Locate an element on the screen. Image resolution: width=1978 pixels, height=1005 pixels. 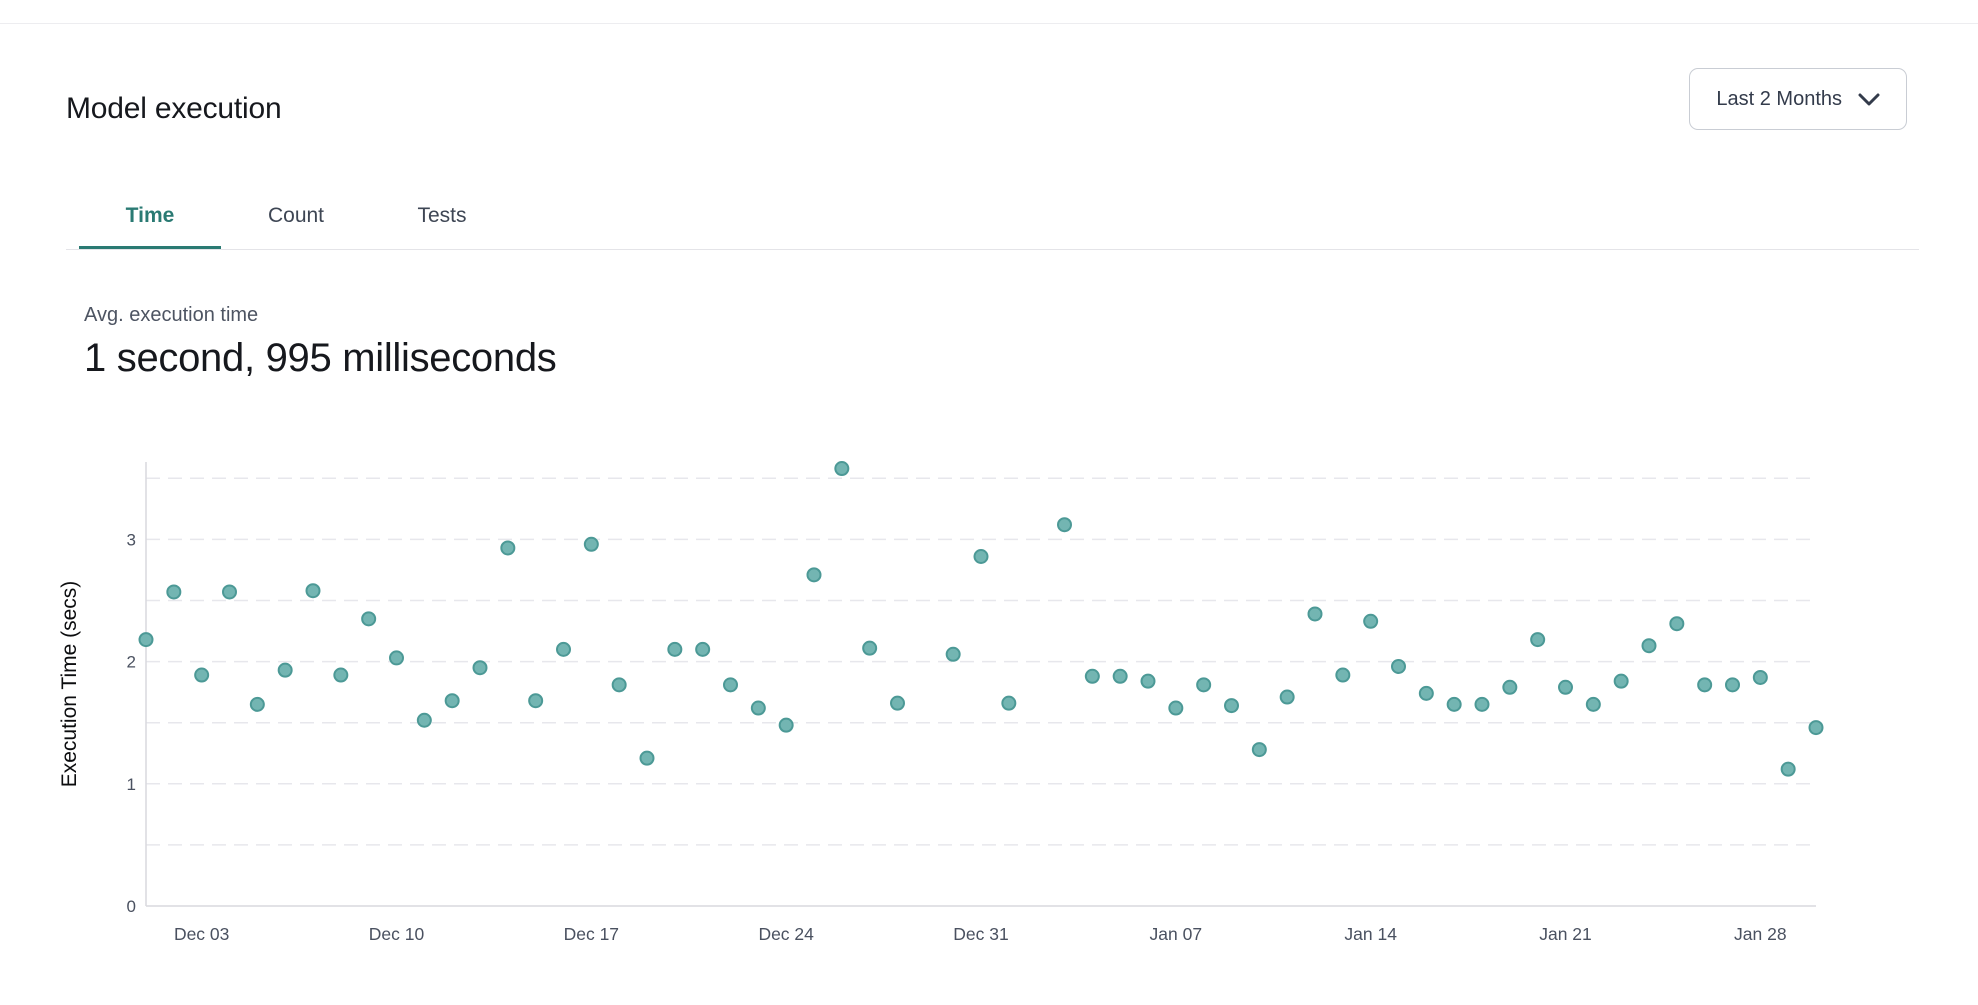
chevron-down-icon is located at coordinates (1869, 99).